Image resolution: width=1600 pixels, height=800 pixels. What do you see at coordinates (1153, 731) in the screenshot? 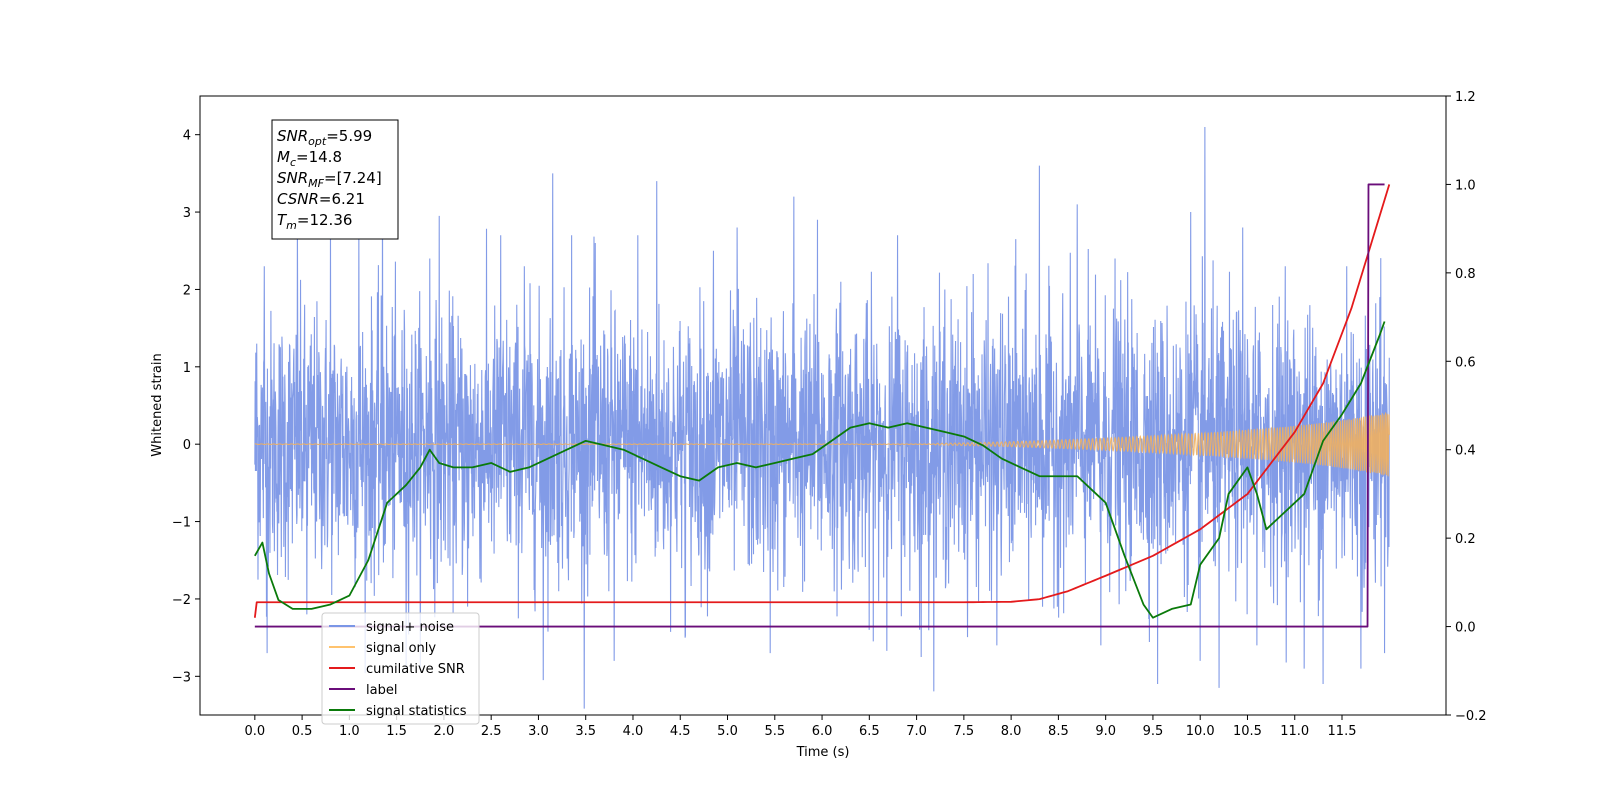
I see `x-tick-label: 9.5` at bounding box center [1153, 731].